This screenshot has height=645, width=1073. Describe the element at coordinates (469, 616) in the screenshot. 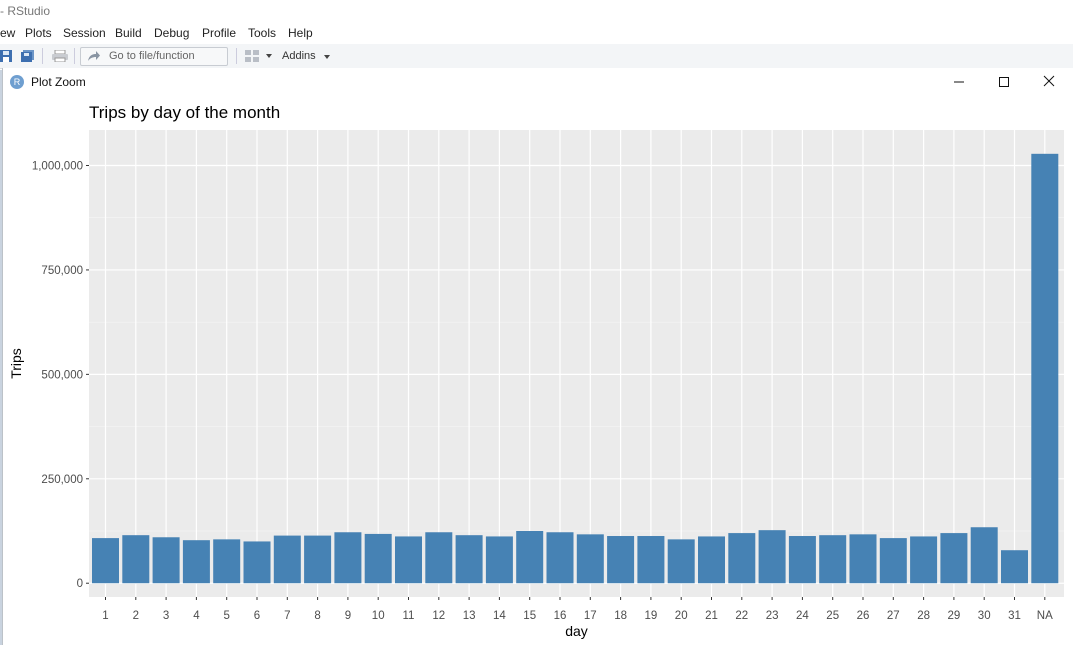

I see `x-tick-label: 13` at that location.